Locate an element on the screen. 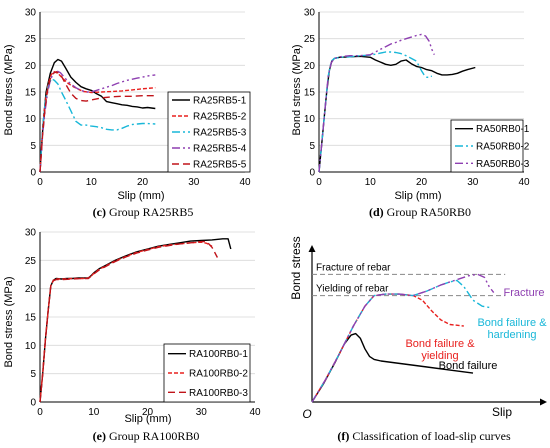 This screenshot has height=448, width=550. curve-bond-failure-yielding is located at coordinates (387, 348).